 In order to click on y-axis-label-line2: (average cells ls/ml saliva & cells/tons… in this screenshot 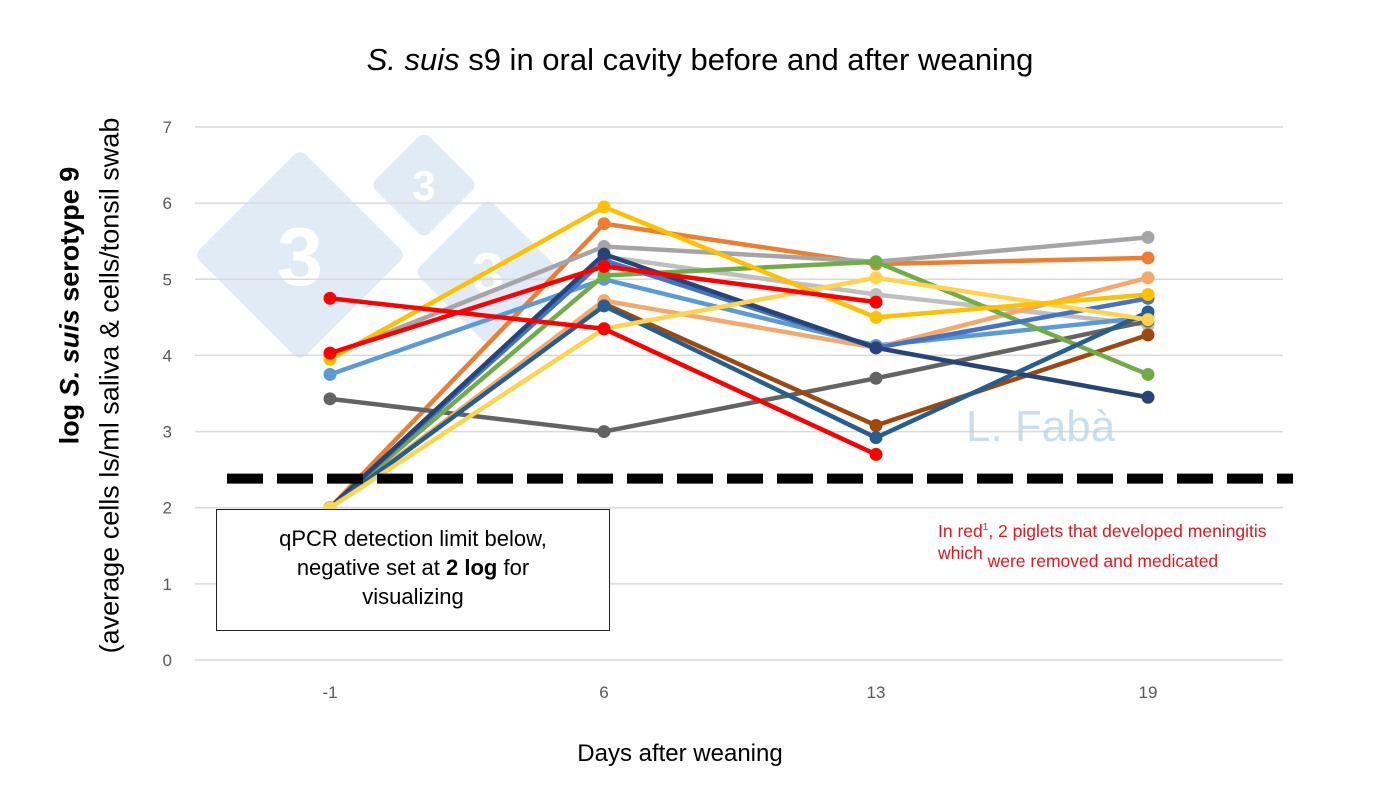, I will do `click(109, 385)`.